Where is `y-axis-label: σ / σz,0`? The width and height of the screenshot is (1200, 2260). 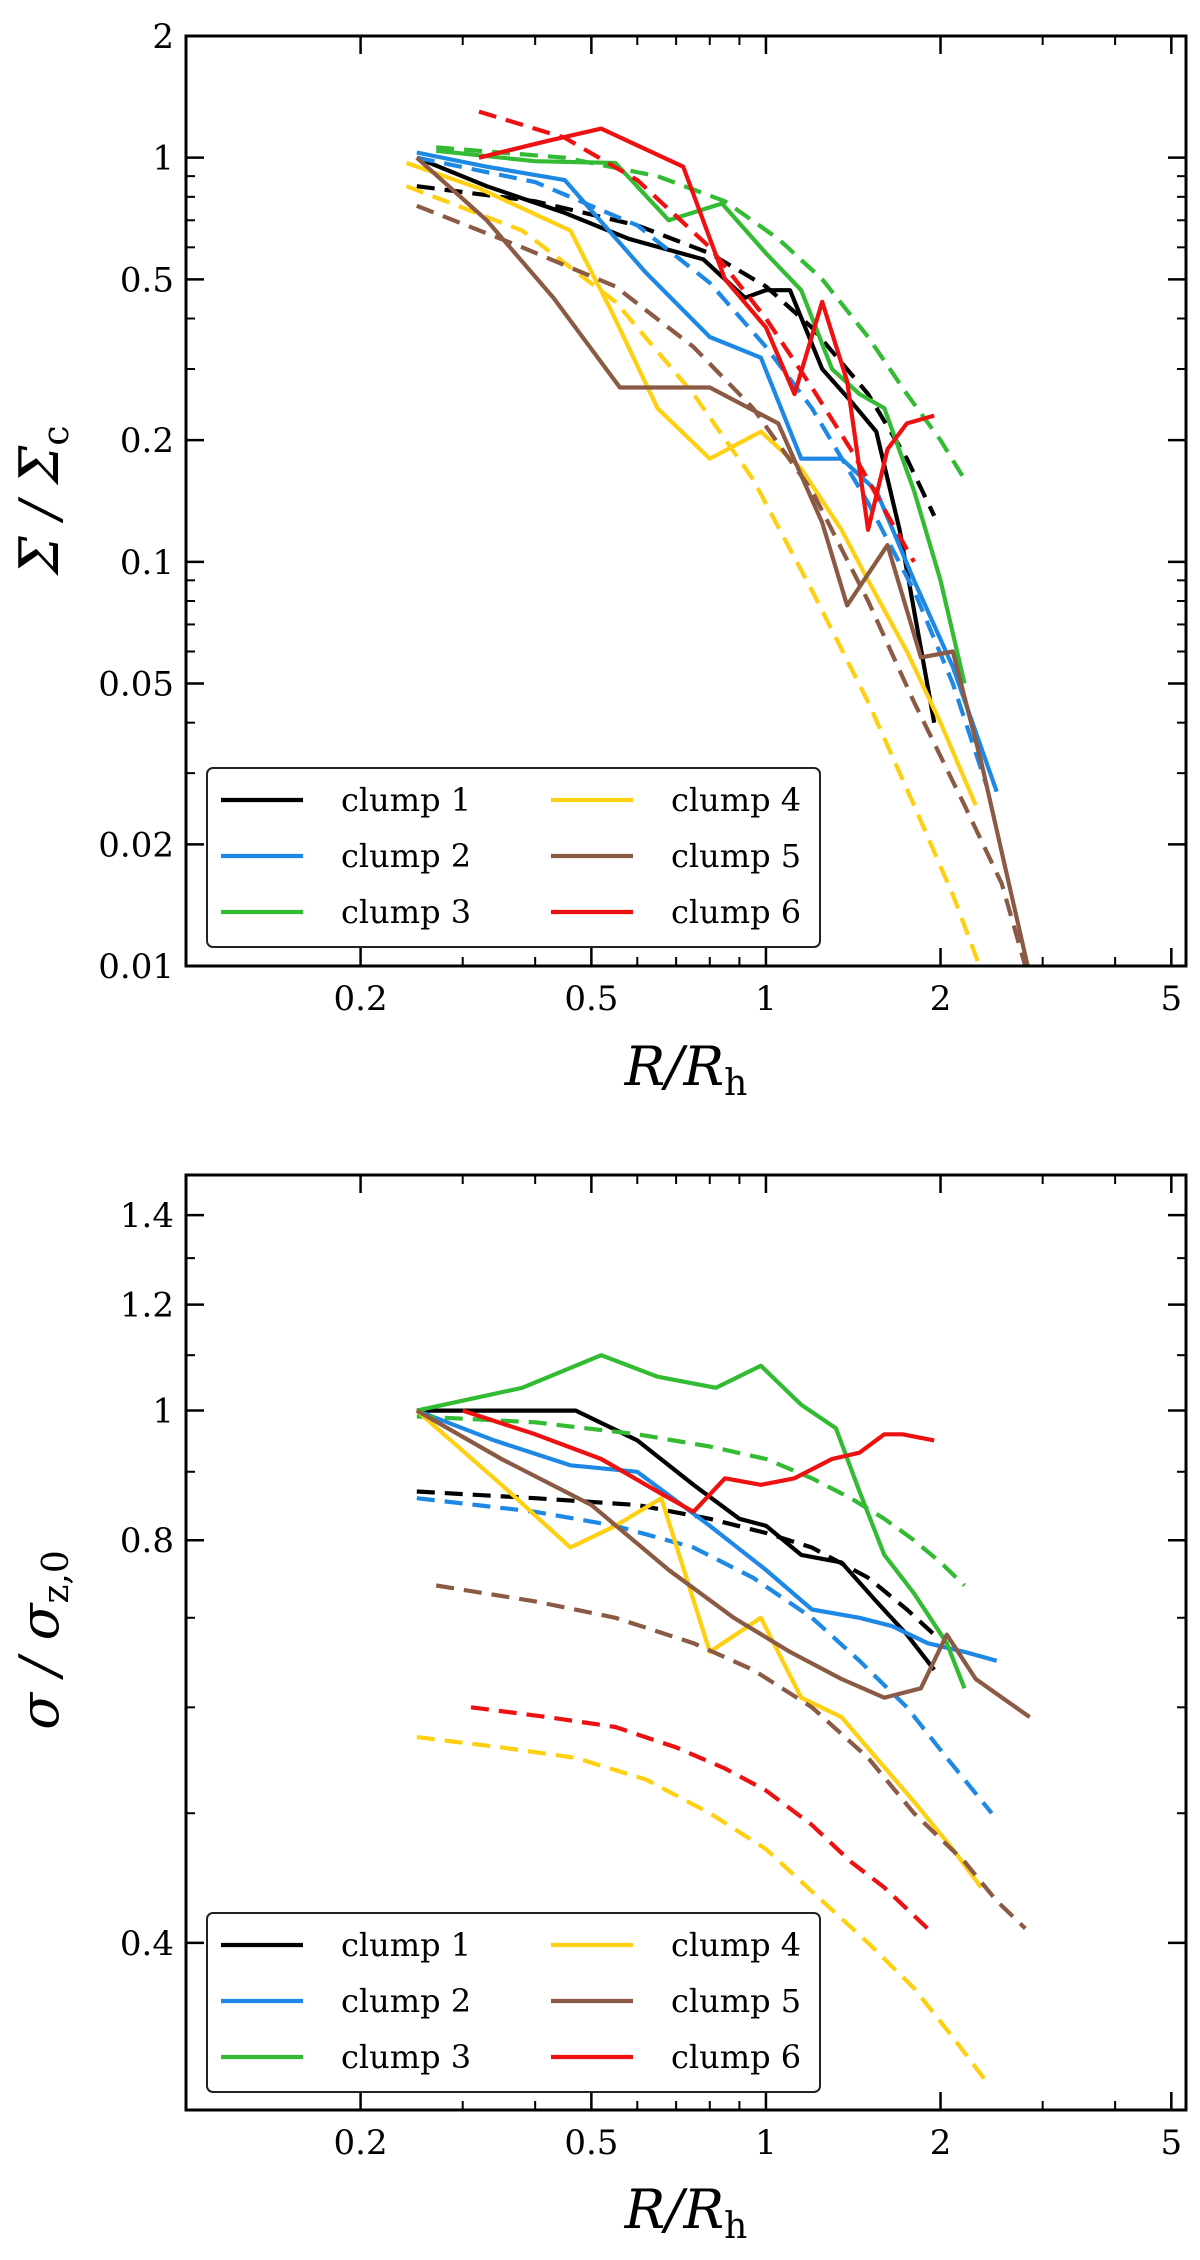 y-axis-label: σ / σz,0 is located at coordinates (42, 1640).